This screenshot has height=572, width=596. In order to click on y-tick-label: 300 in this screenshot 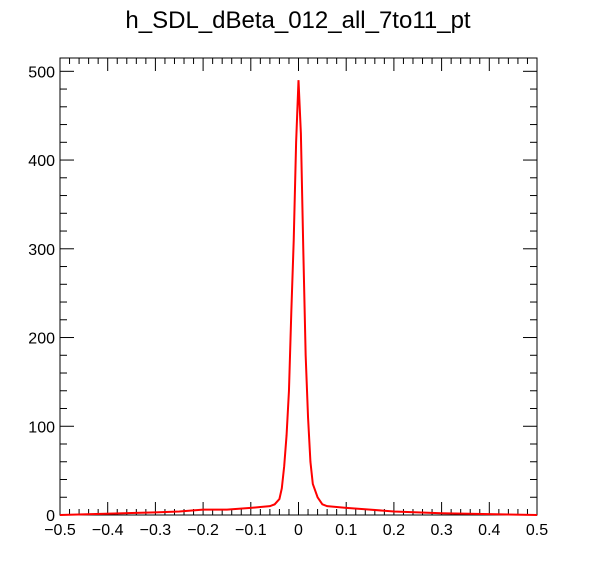, I will do `click(41, 250)`.